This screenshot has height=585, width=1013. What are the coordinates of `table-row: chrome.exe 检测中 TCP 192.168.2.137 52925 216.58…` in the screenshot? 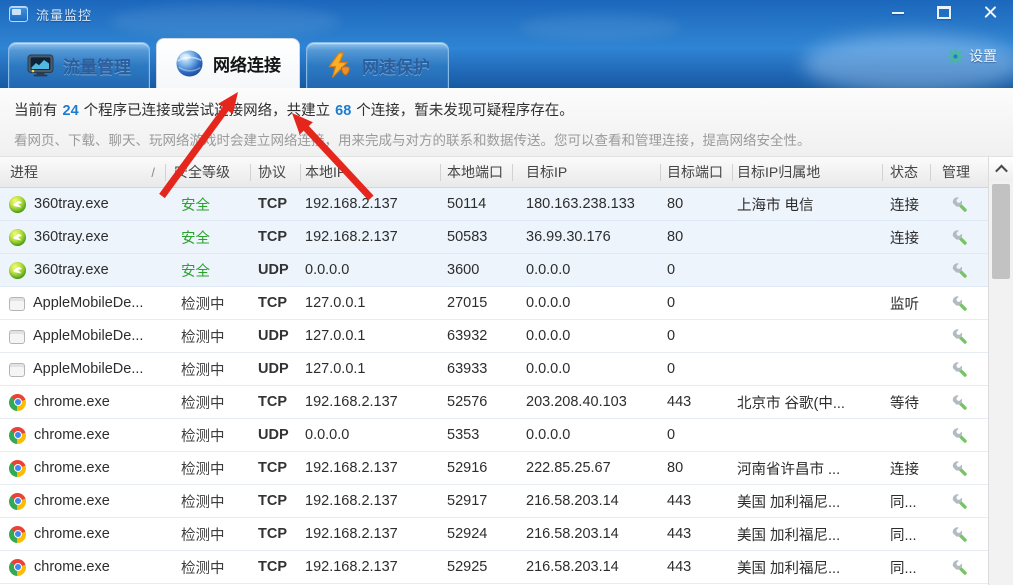 It's located at (494, 567).